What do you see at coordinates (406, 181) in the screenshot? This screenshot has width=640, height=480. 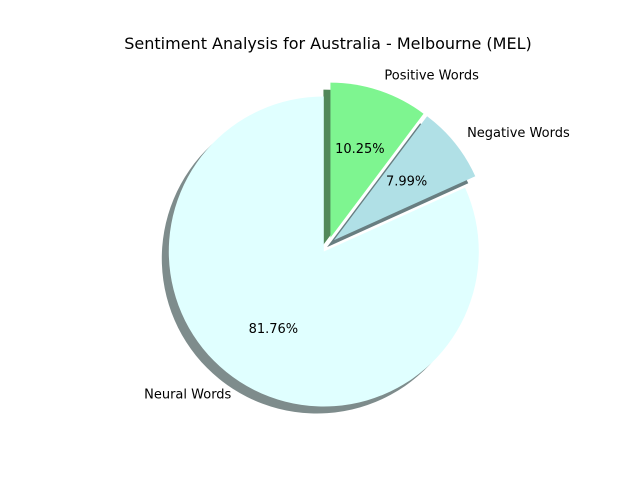 I see `slice-percent-negative-words: 7.99%` at bounding box center [406, 181].